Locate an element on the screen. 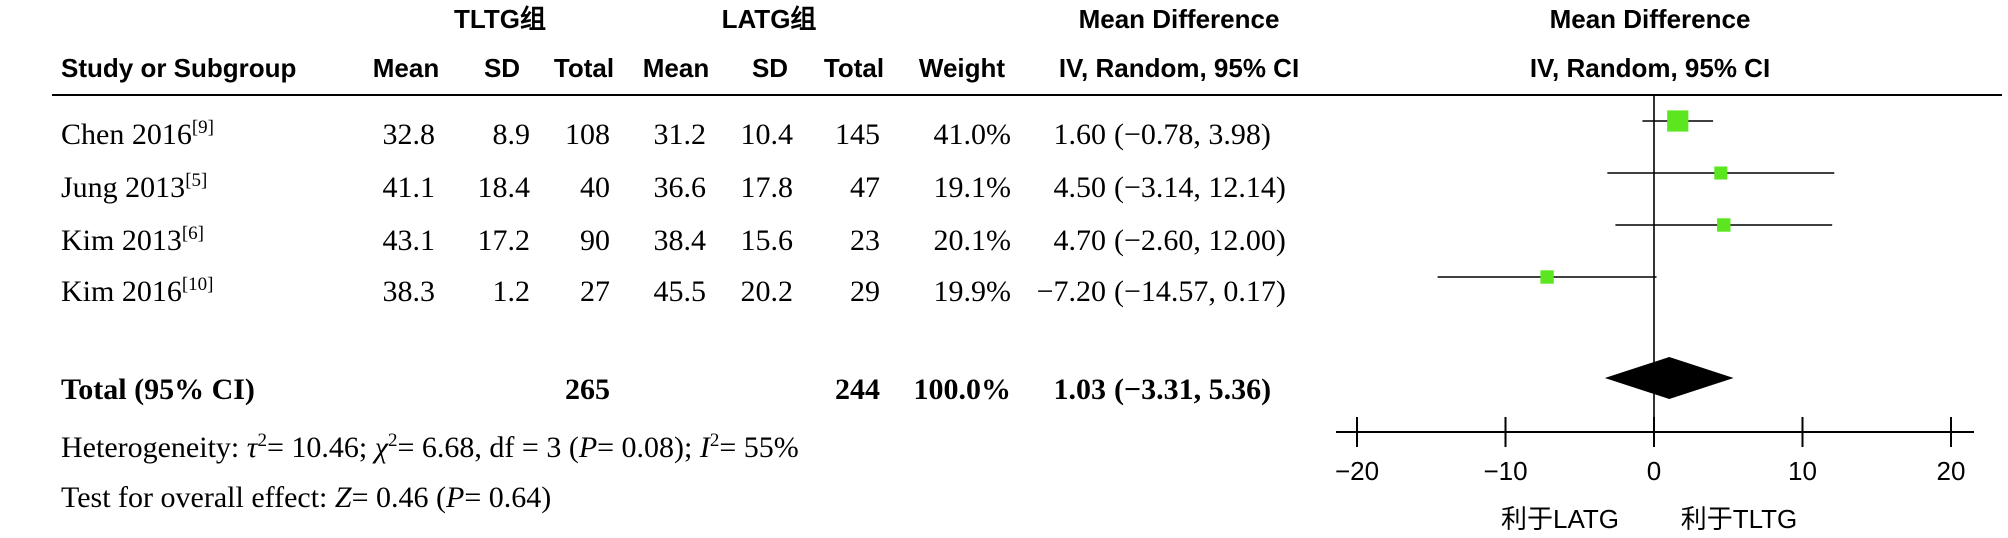  total2-value: 47 is located at coordinates (865, 187).